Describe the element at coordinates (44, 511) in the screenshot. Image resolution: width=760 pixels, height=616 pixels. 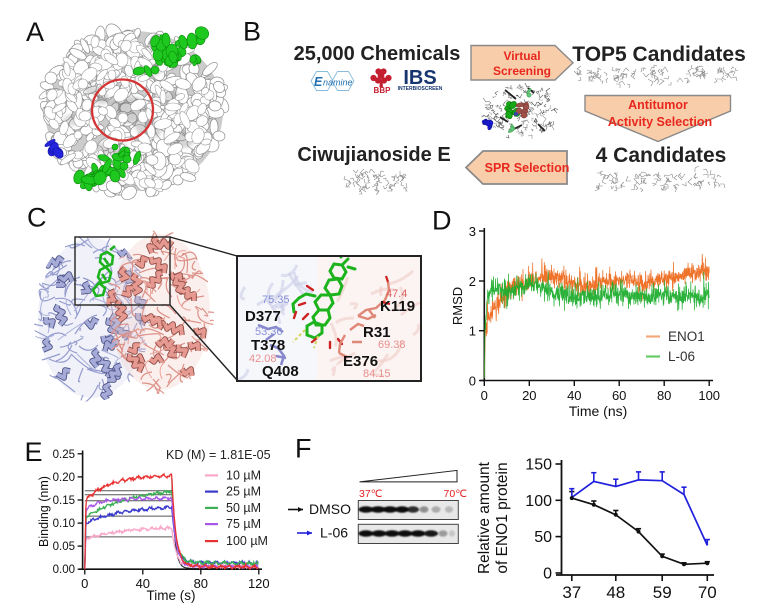
I see `svg-text: Binding (nm)` at that location.